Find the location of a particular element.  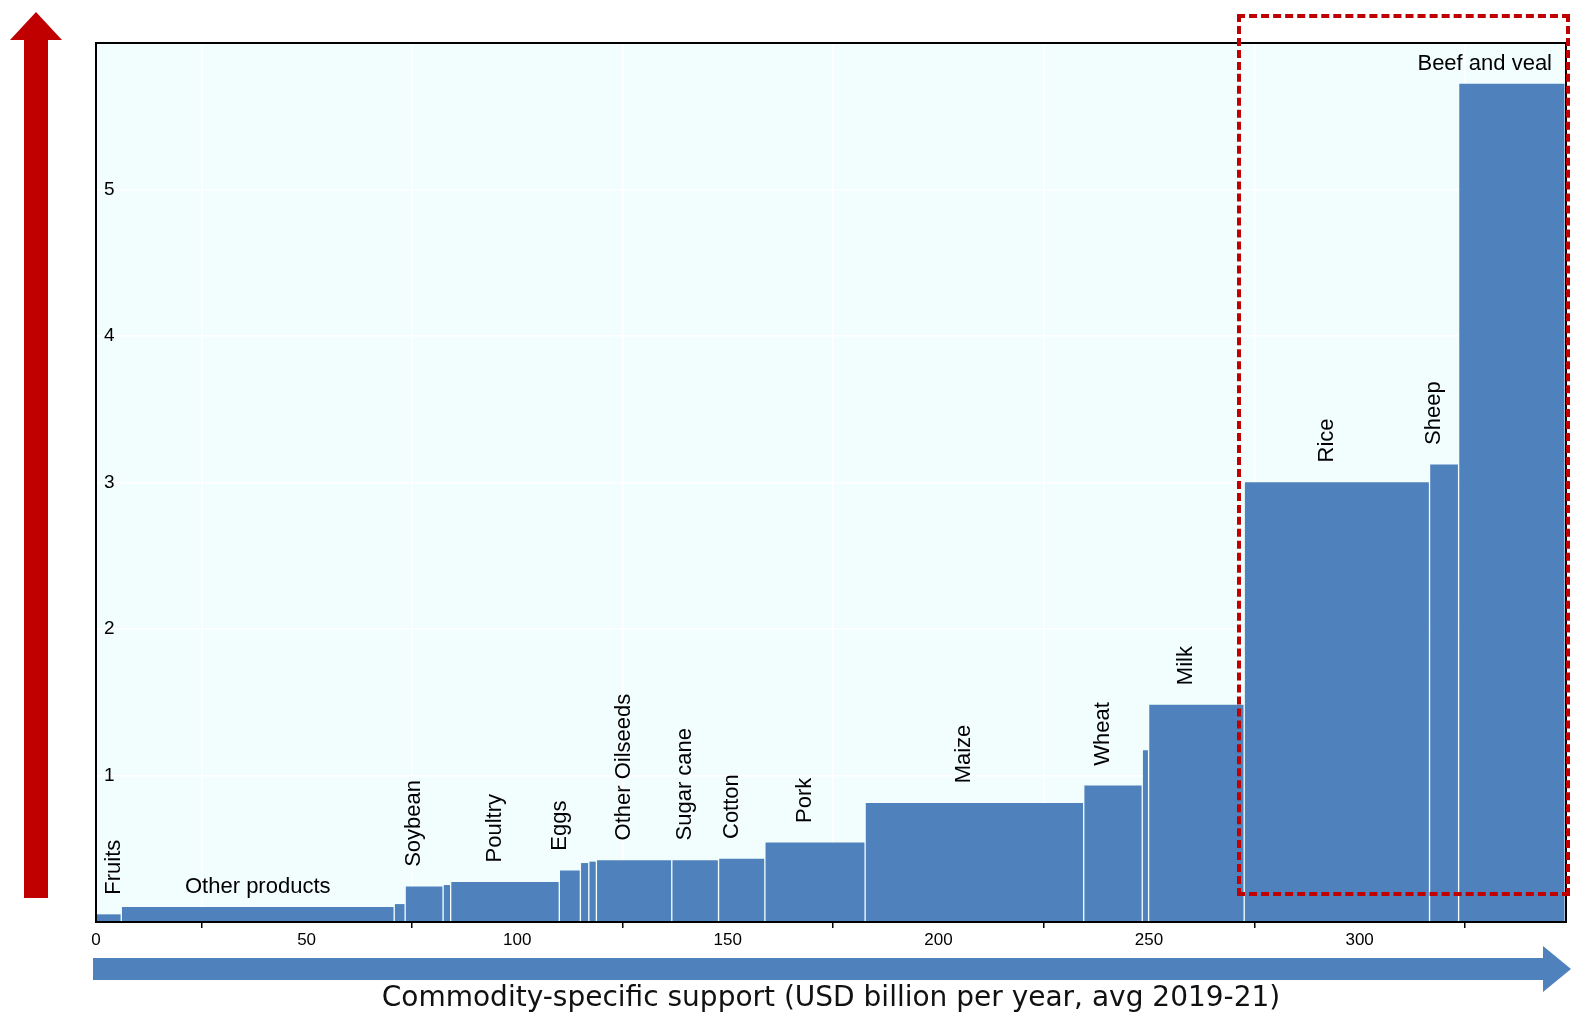

annotation: Other products is located at coordinates (257, 886).